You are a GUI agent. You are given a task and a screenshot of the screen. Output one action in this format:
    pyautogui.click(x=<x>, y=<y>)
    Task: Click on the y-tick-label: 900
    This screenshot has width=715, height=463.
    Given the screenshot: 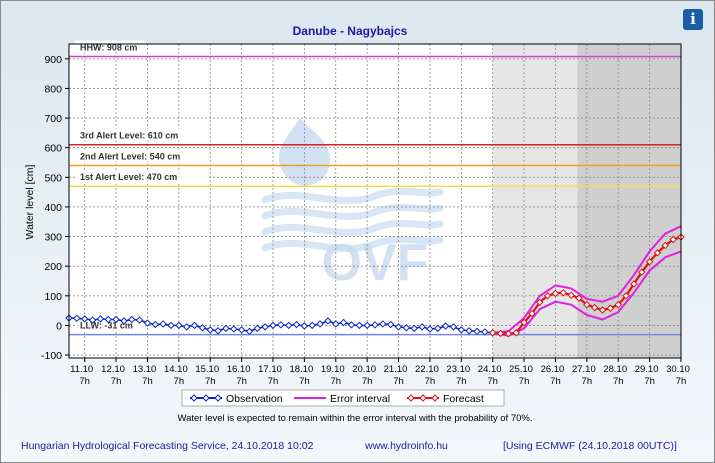 What is the action you would take?
    pyautogui.click(x=53, y=60)
    